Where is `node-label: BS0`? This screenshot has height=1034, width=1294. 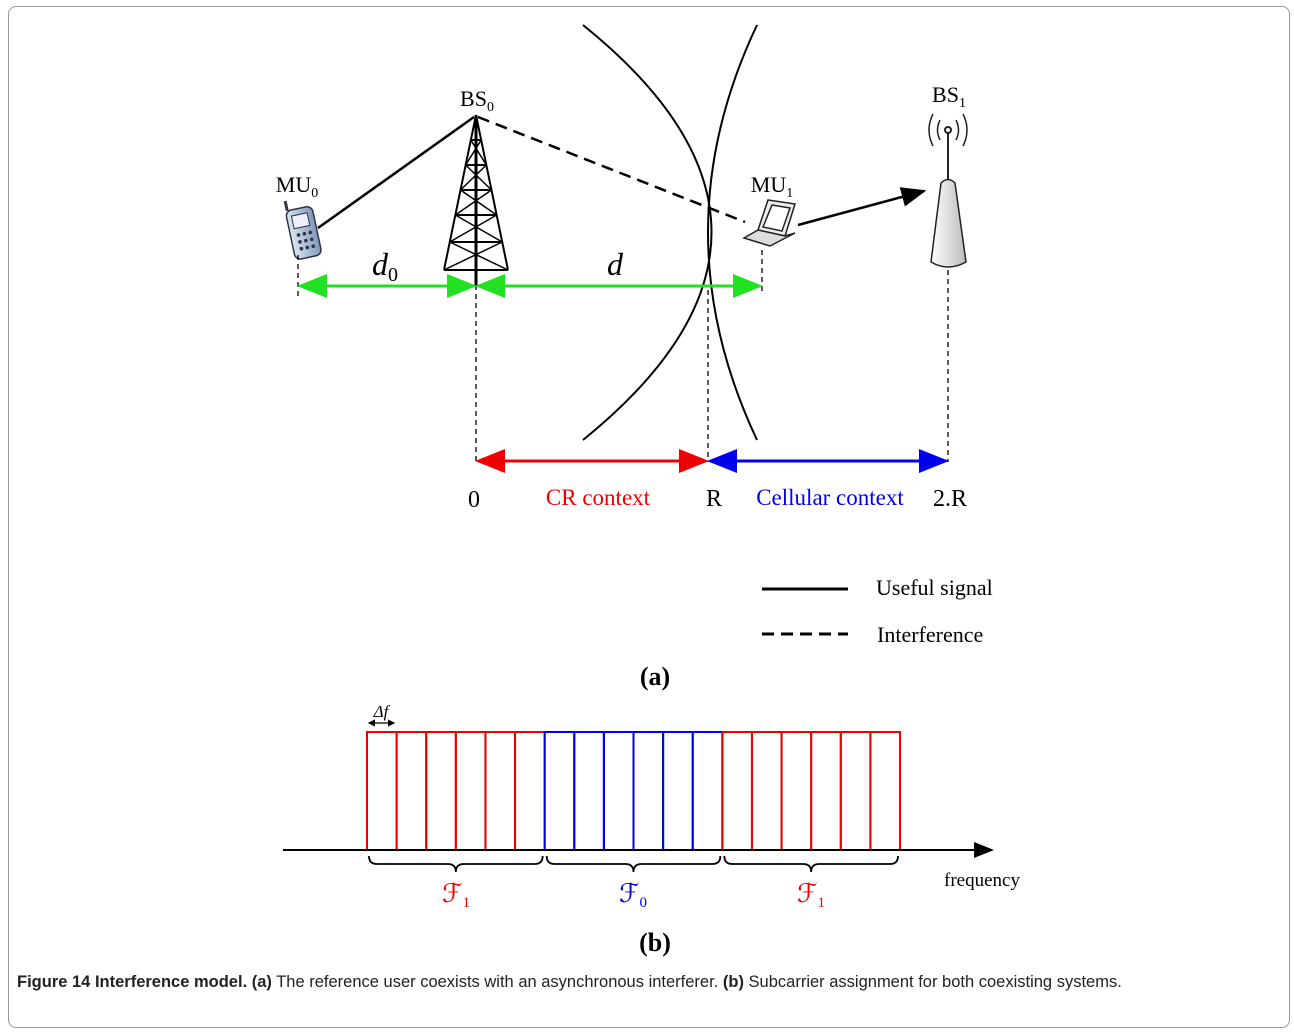
node-label: BS0 is located at coordinates (477, 100).